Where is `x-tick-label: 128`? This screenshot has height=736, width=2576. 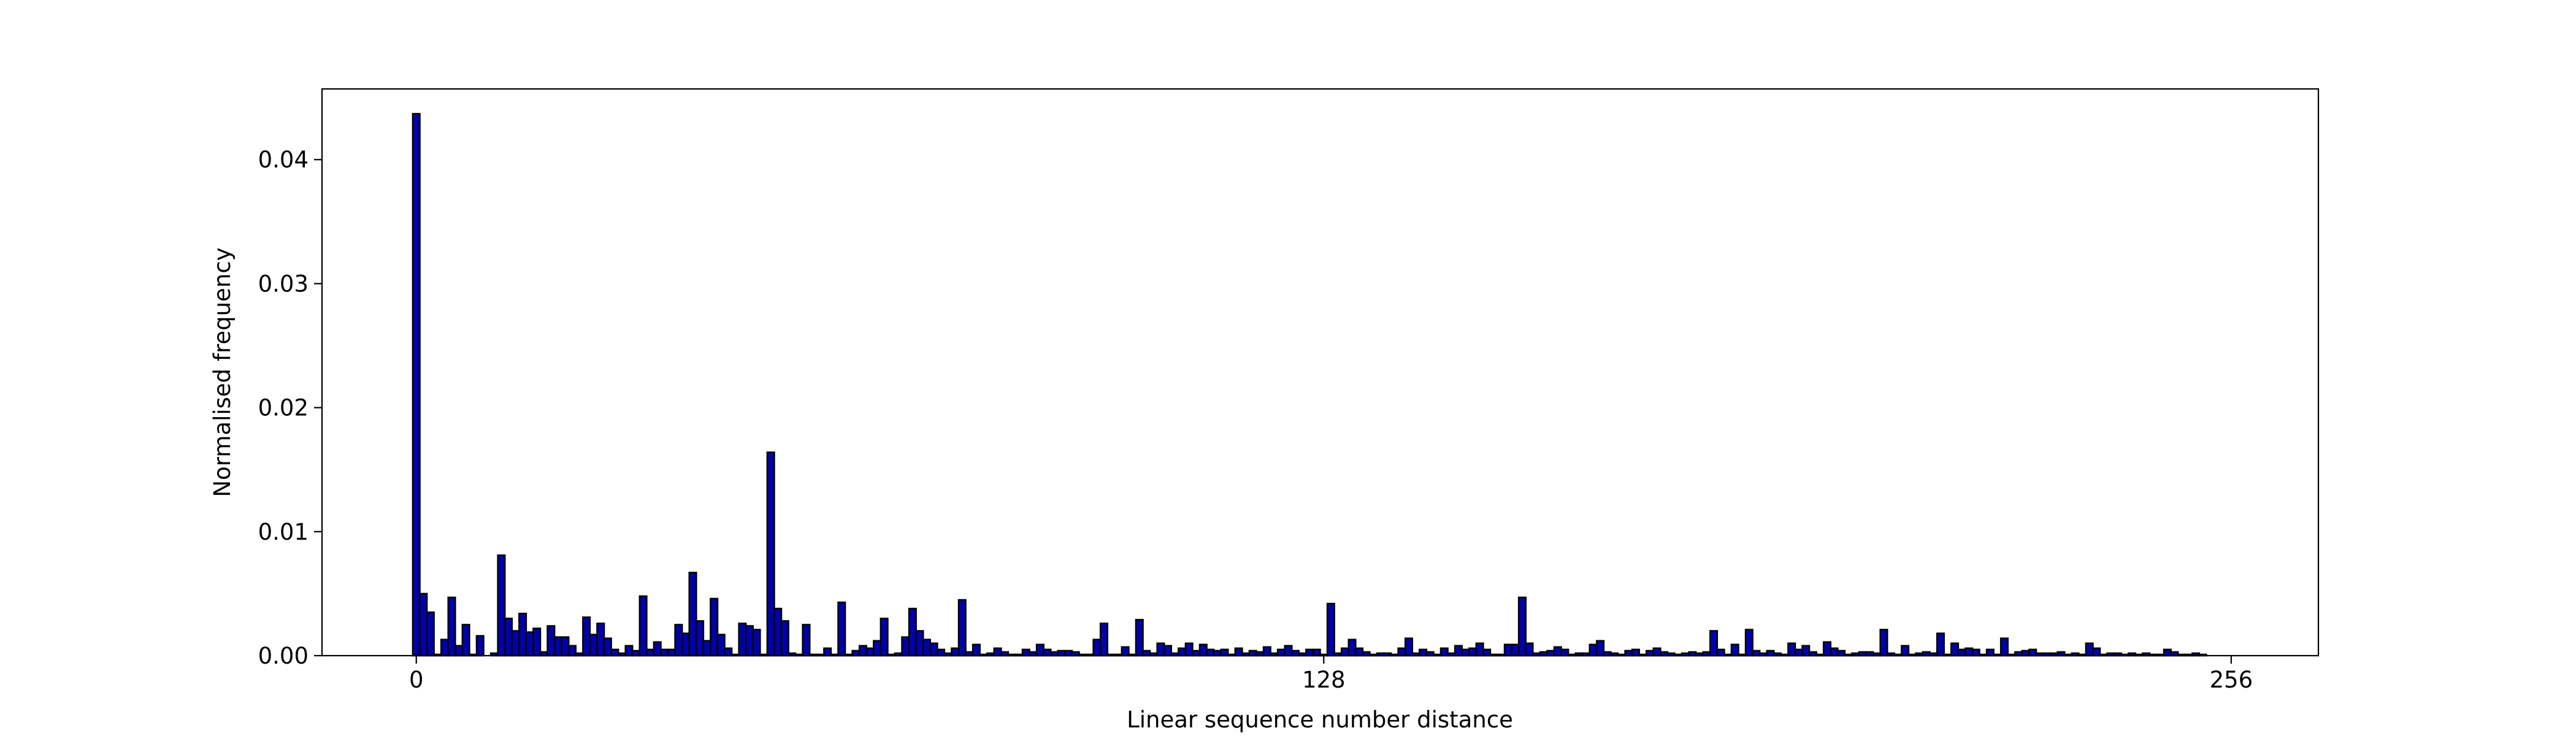 x-tick-label: 128 is located at coordinates (1324, 680).